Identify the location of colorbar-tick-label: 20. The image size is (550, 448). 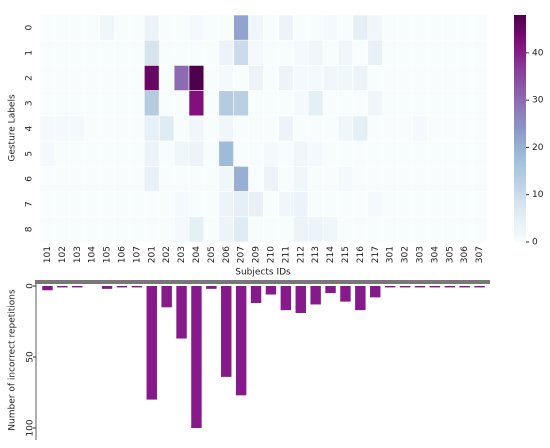
(538, 148).